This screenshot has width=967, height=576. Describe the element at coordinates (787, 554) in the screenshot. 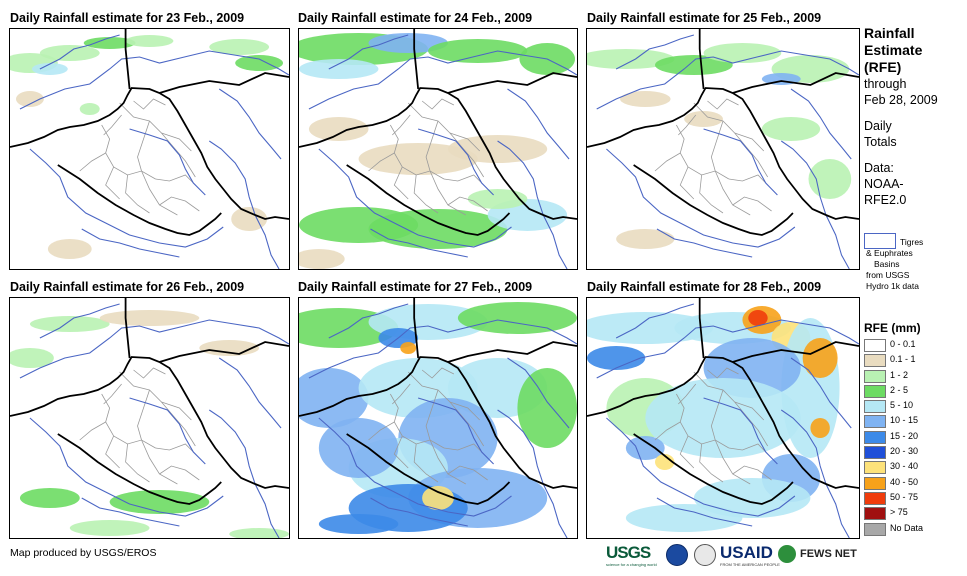

I see `fews-net-globe-icon` at that location.